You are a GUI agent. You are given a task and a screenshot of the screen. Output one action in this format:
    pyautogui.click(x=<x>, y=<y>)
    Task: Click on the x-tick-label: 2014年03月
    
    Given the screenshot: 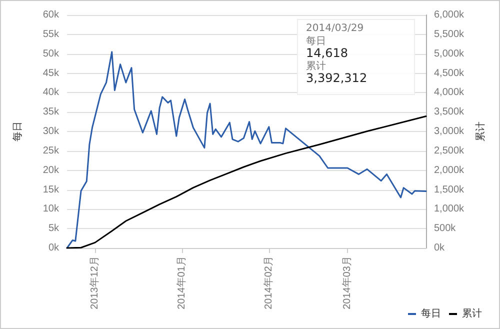 What is the action you would take?
    pyautogui.click(x=346, y=283)
    